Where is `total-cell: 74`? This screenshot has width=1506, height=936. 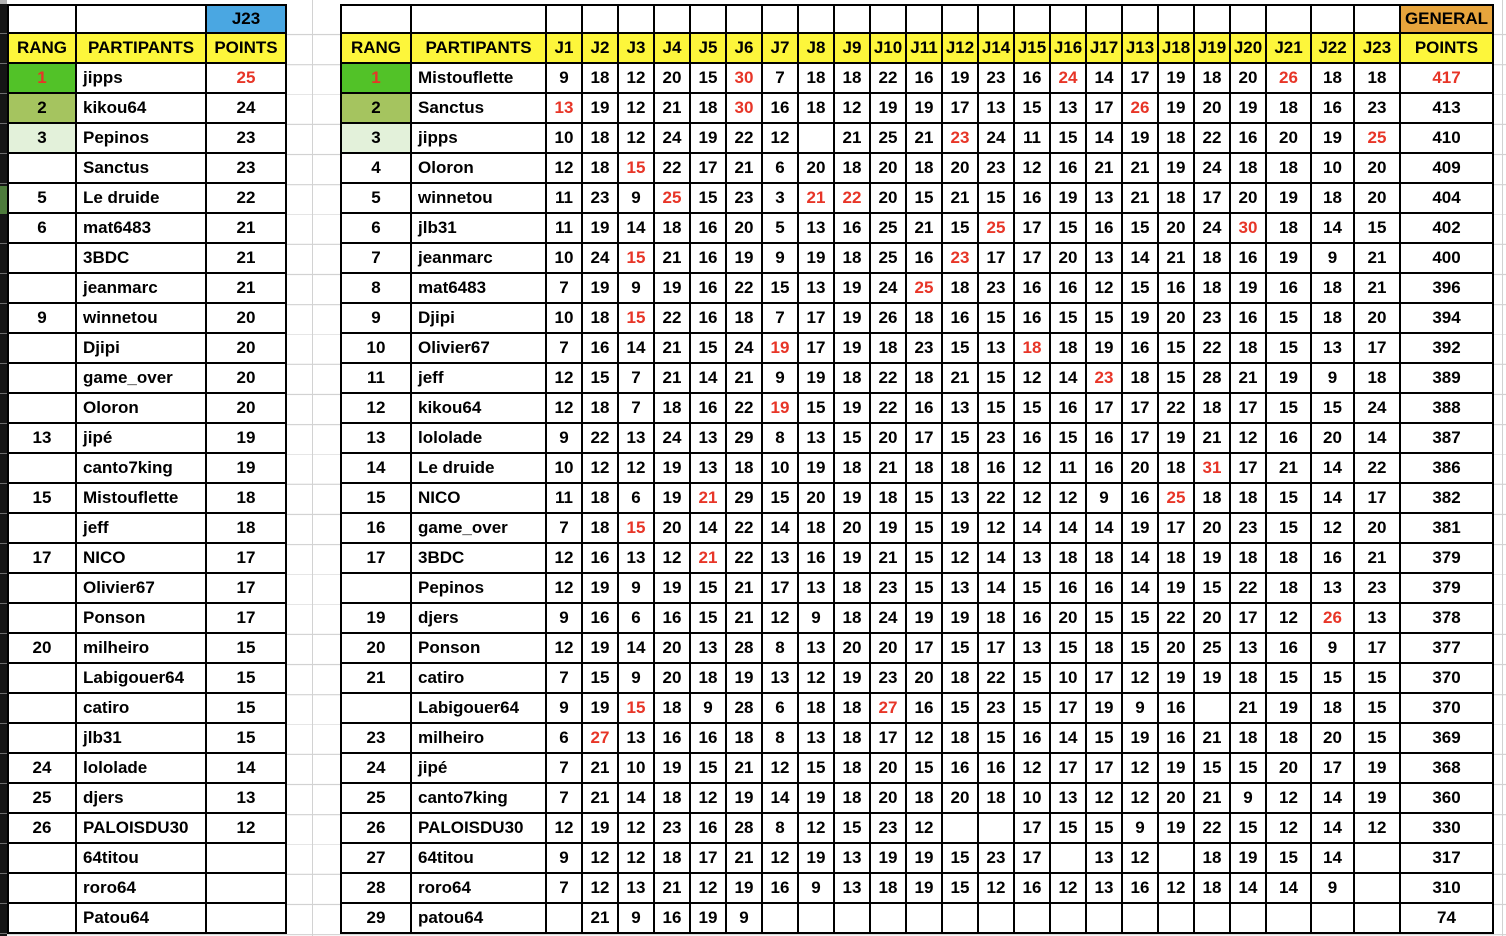 total-cell: 74 is located at coordinates (1446, 918).